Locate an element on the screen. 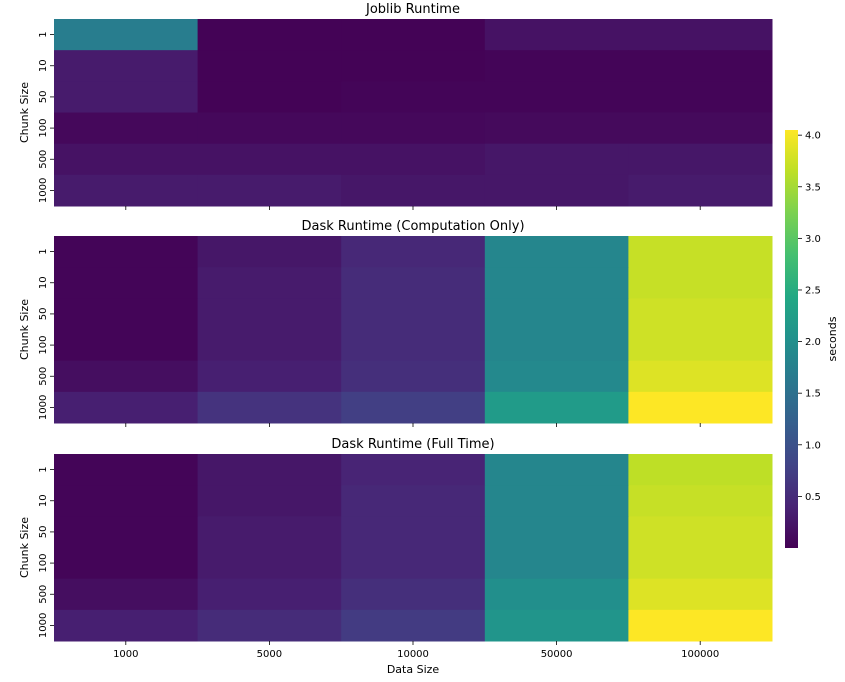  x-tick-label: 1000 is located at coordinates (125, 654).